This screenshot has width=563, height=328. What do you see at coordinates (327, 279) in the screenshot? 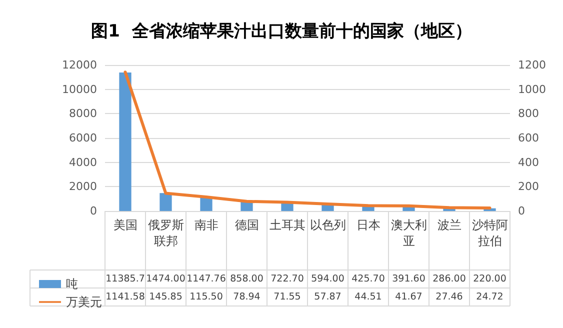
I see `data-label: 594.00` at bounding box center [327, 279].